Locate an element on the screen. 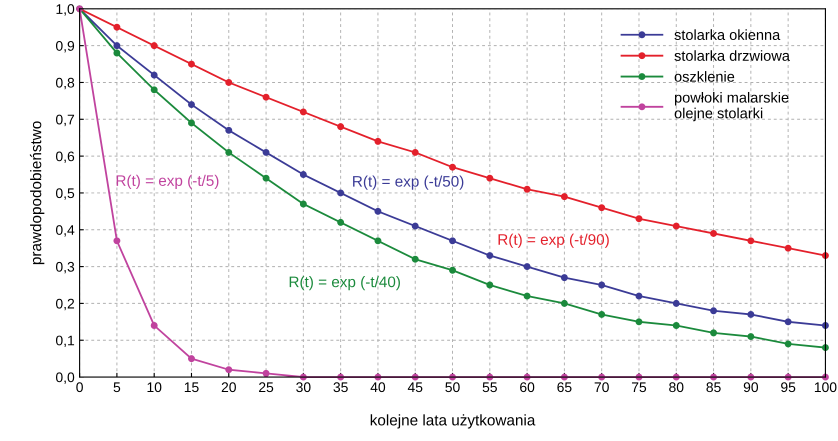 This screenshot has width=838, height=441. x-tick-label: 20 is located at coordinates (229, 387).